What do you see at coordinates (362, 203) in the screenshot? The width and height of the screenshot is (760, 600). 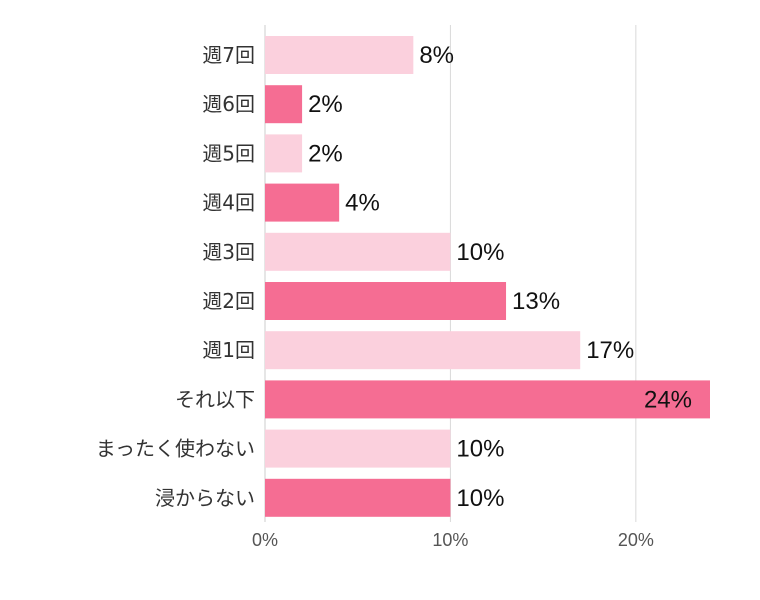 I see `data-label: 4%` at bounding box center [362, 203].